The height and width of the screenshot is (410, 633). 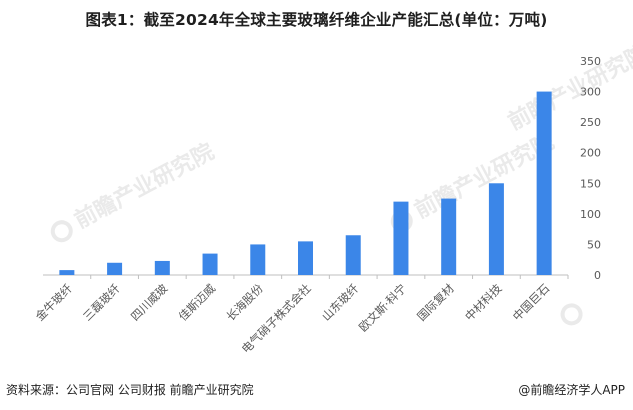 I want to click on x-tick-label: 金牛玻纤, so click(x=54, y=302).